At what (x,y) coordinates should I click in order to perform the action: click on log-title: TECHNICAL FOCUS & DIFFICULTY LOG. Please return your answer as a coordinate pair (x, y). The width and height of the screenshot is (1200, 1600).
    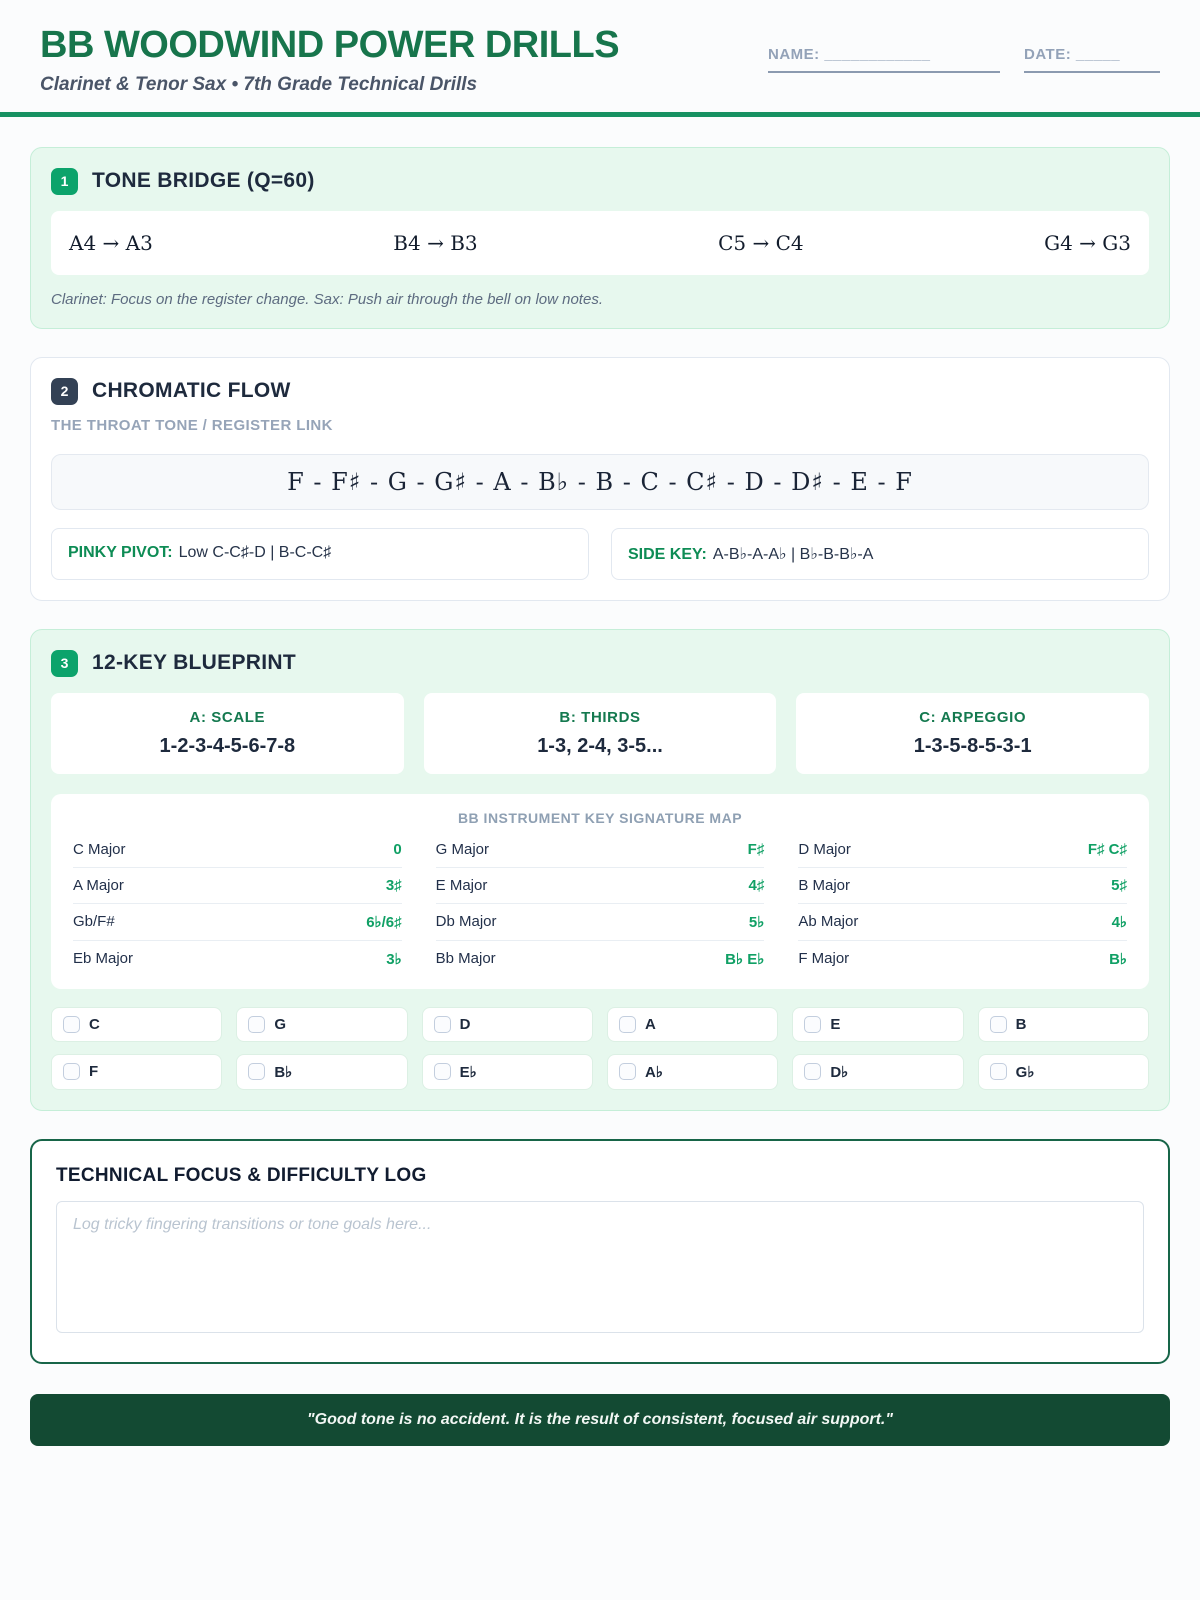
    Looking at the image, I should click on (241, 1175).